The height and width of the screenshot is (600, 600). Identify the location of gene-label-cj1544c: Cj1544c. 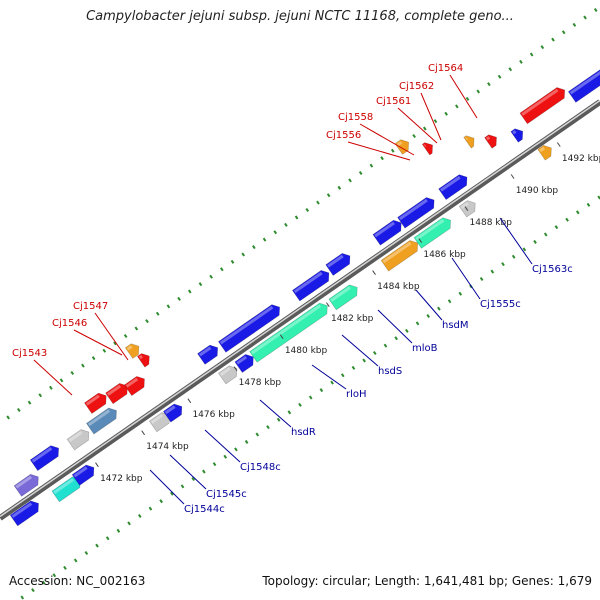
(204, 509).